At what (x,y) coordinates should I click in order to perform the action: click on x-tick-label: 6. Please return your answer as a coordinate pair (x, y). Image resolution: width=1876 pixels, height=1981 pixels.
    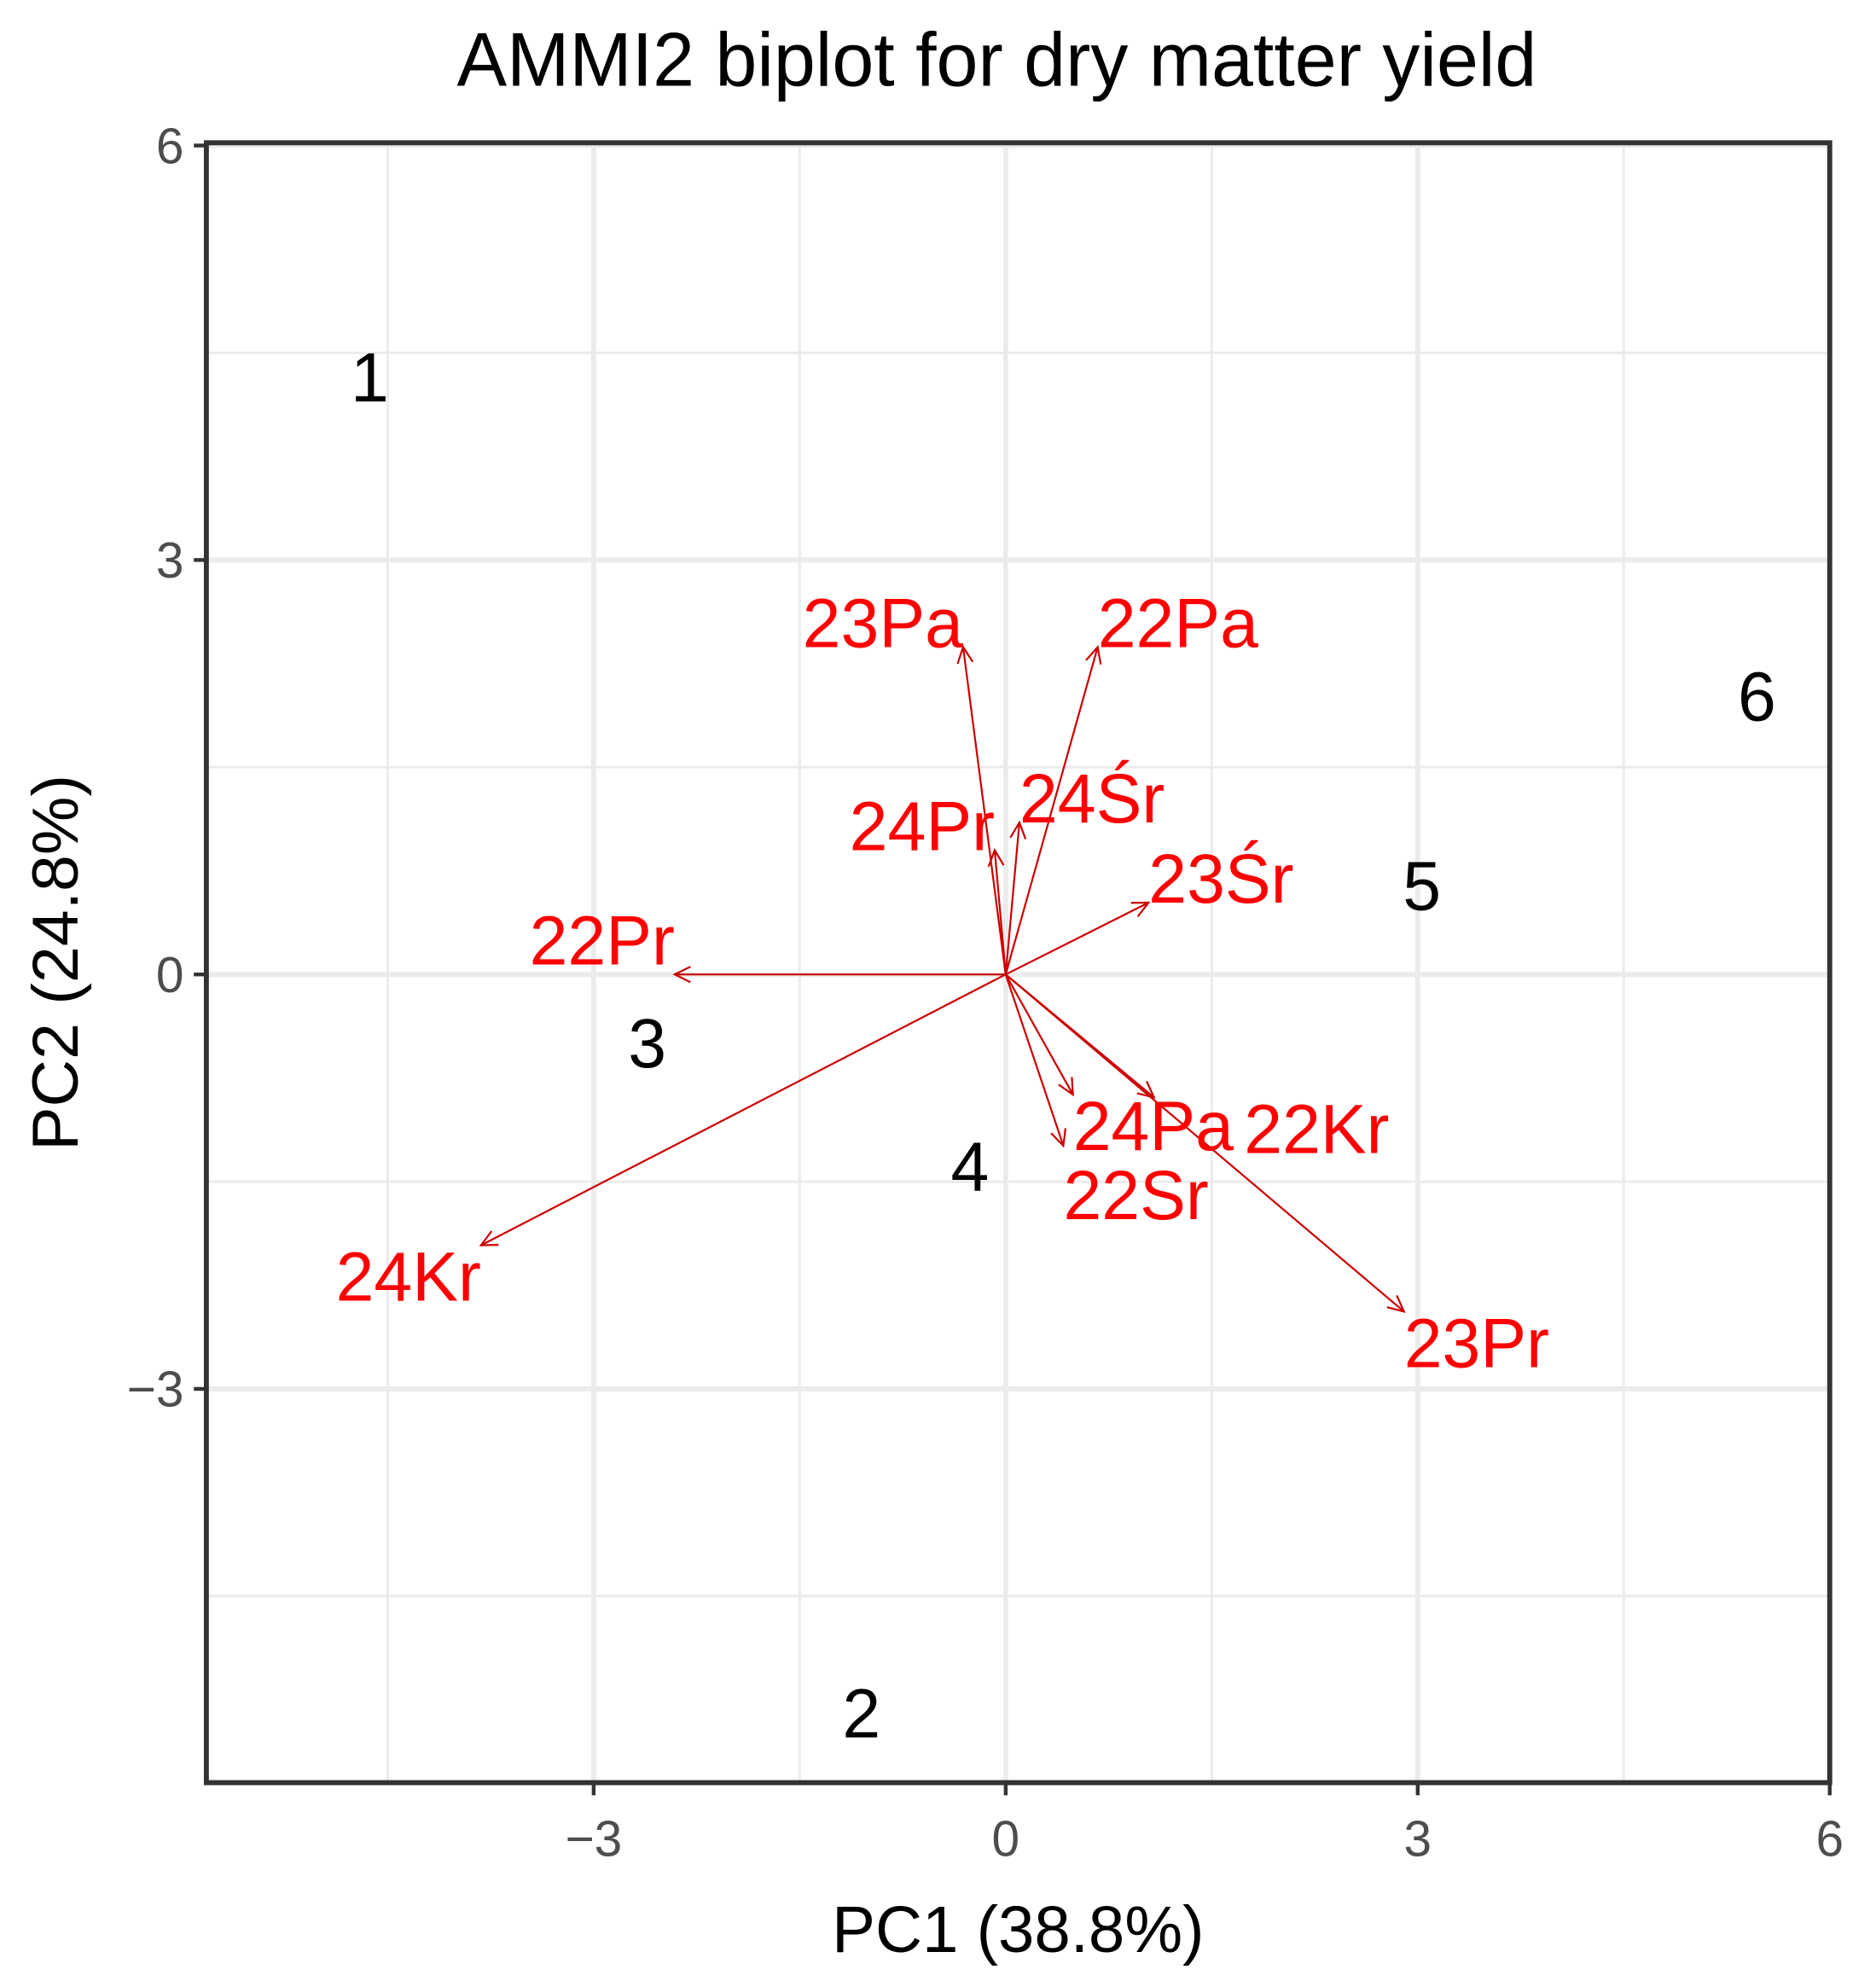
    Looking at the image, I should click on (1829, 1839).